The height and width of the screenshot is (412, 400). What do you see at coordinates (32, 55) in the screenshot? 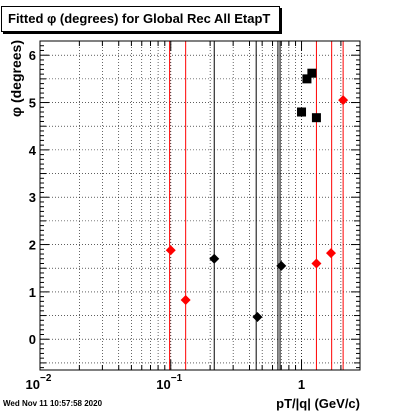
I see `y-tick-label: 6` at bounding box center [32, 55].